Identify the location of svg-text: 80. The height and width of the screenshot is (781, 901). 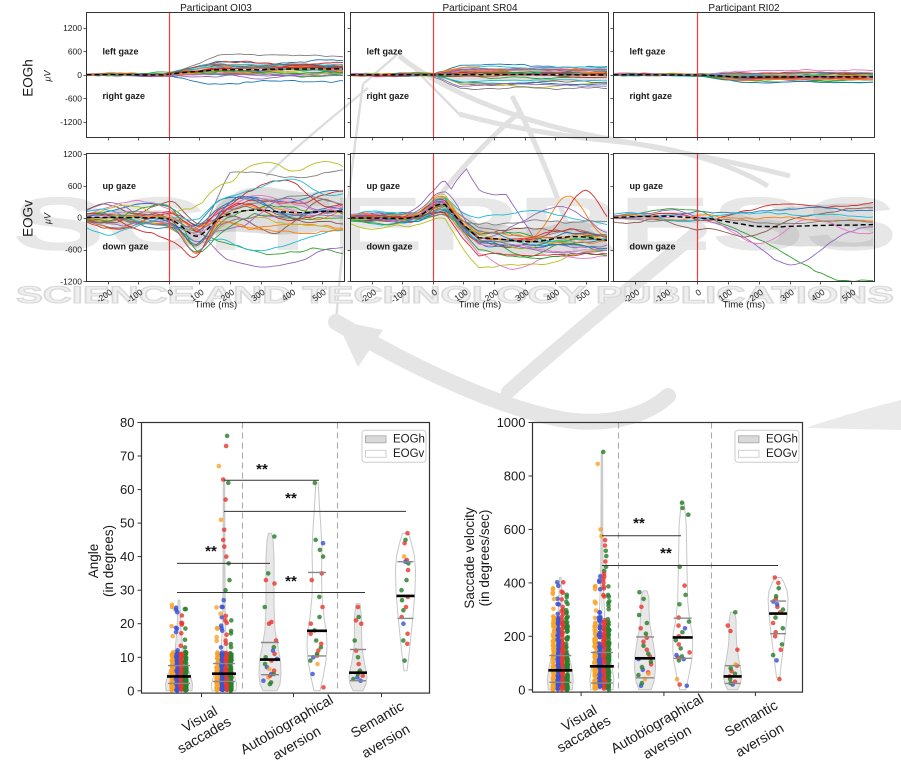
(127, 422).